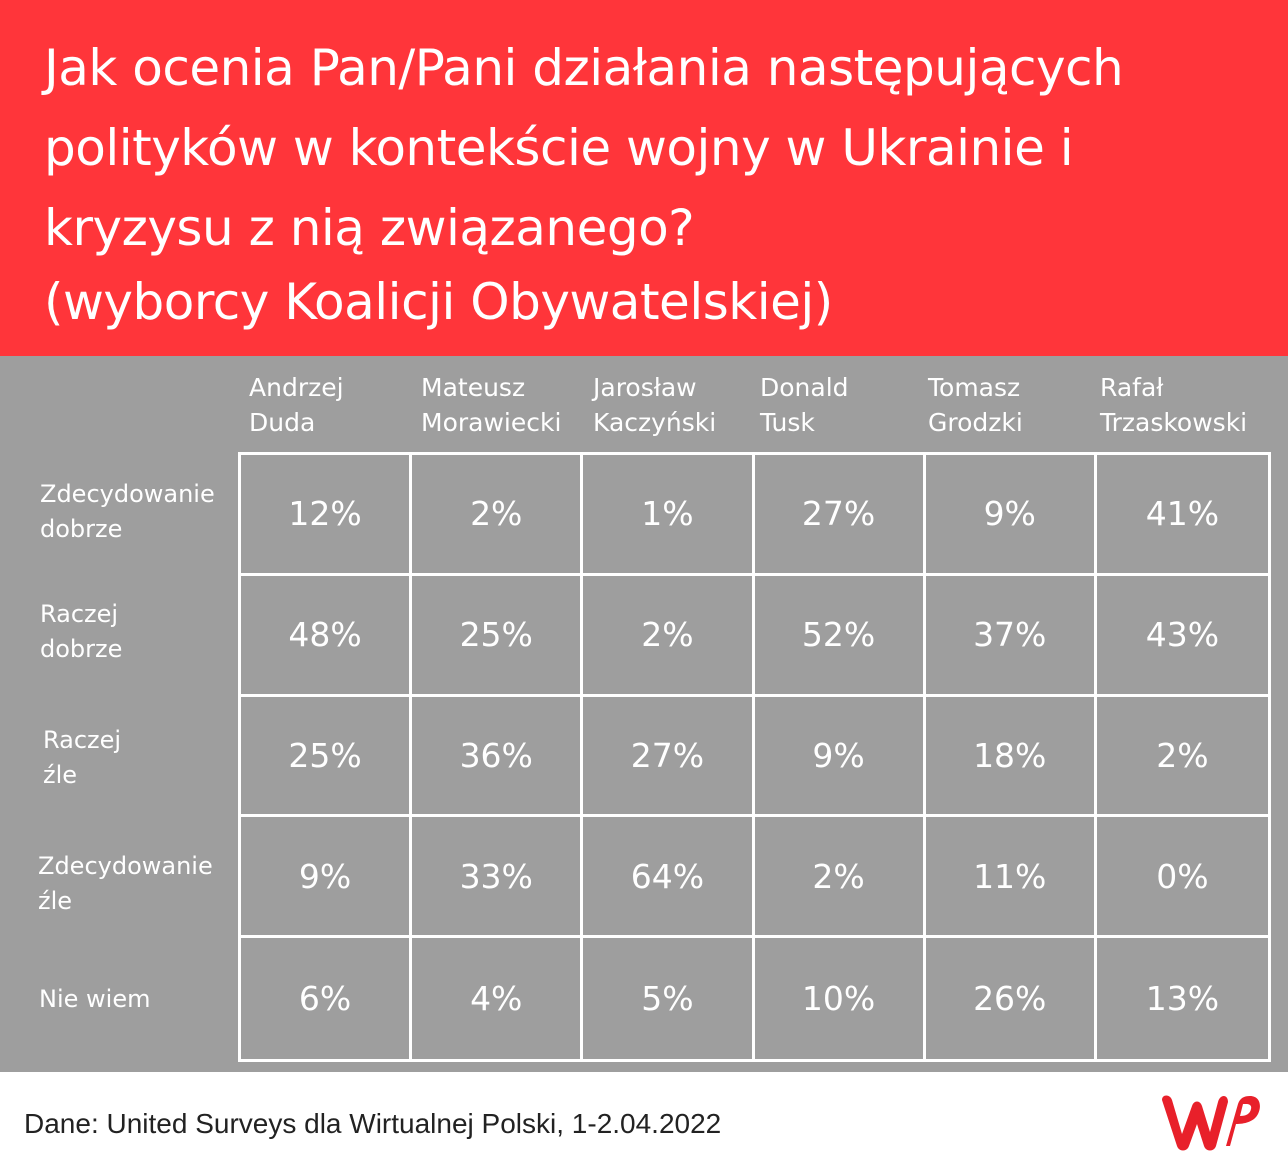 Image resolution: width=1288 pixels, height=1174 pixels. I want to click on wp-logo-icon, so click(1211, 1123).